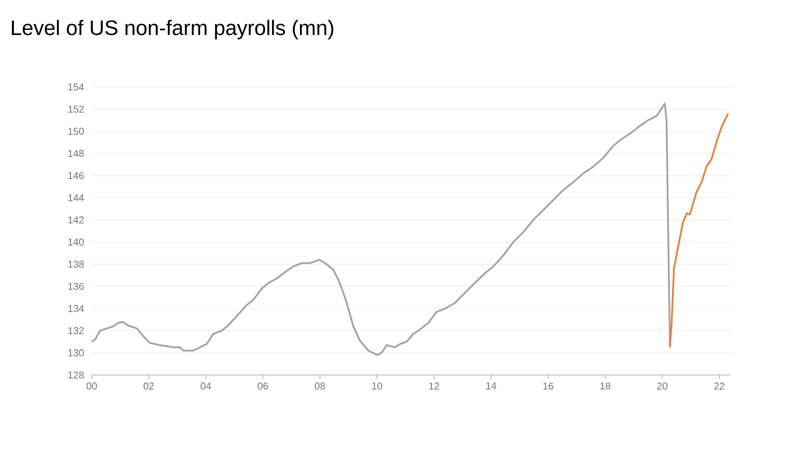 The height and width of the screenshot is (449, 800). What do you see at coordinates (434, 386) in the screenshot?
I see `x-tick-label: 12` at bounding box center [434, 386].